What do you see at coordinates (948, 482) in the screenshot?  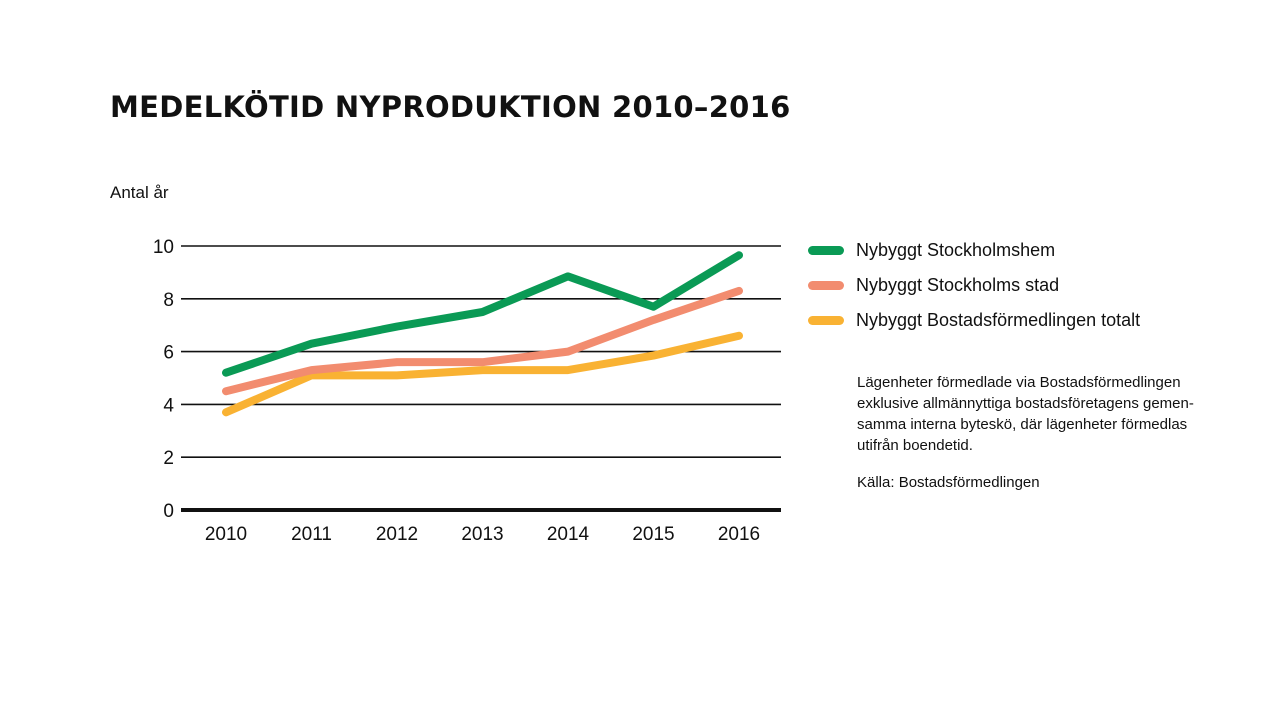 I see `source-note: Källa: Bostadsförmedlingen` at bounding box center [948, 482].